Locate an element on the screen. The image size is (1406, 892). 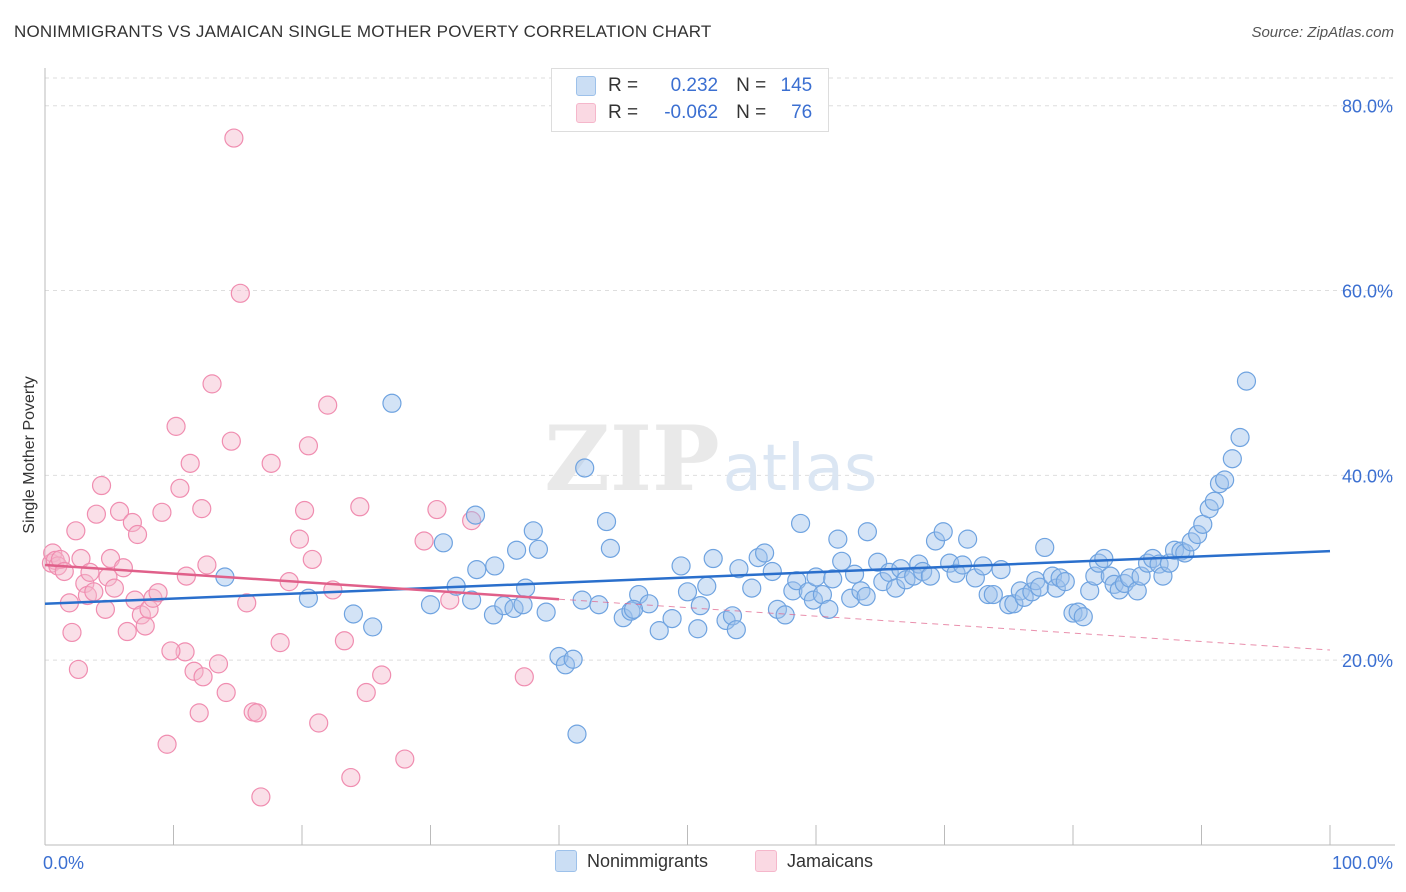
x-tick-label: 0.0% is located at coordinates (63, 863).